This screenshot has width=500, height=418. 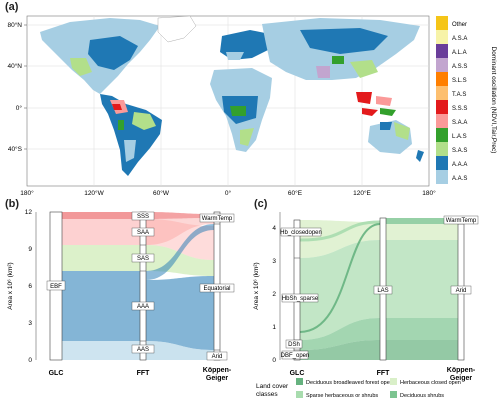 I want to click on lat-tick: 40°N, so click(x=14, y=66).